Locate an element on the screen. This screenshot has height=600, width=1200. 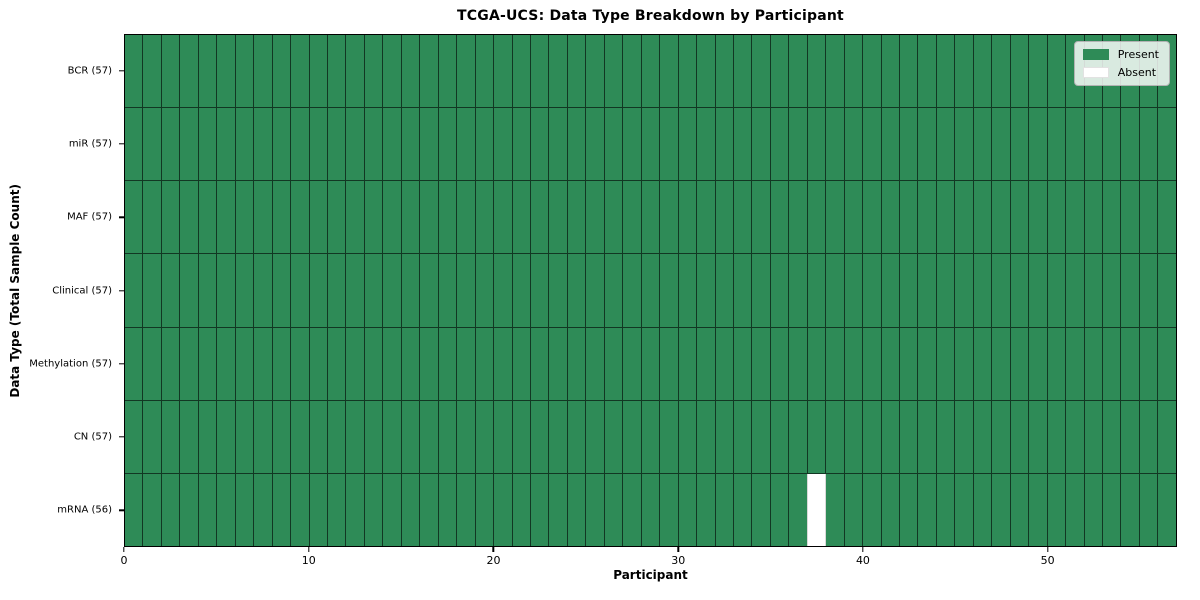
legend-swatch-absent-icon is located at coordinates (1095, 72).